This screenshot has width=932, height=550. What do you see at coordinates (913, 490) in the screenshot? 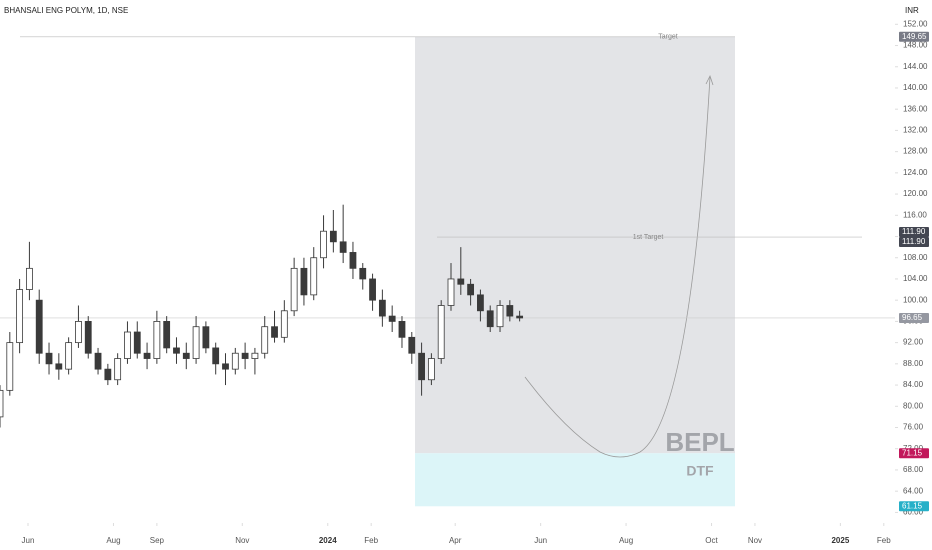
I see `y-tick-label: 64.00` at bounding box center [913, 490].